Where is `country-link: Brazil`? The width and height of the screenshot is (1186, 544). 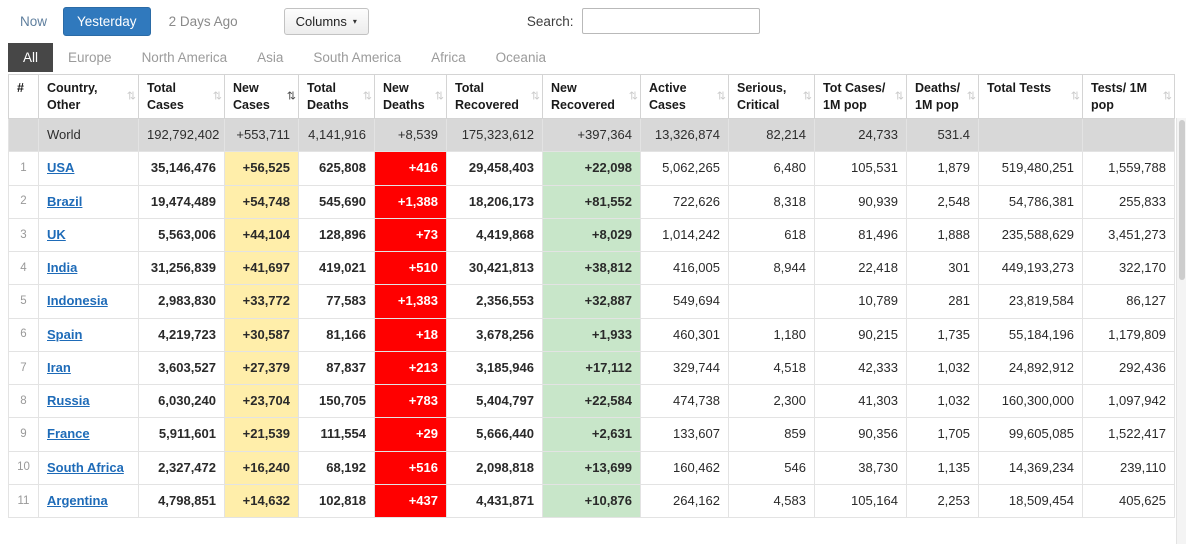
country-link: Brazil is located at coordinates (65, 201).